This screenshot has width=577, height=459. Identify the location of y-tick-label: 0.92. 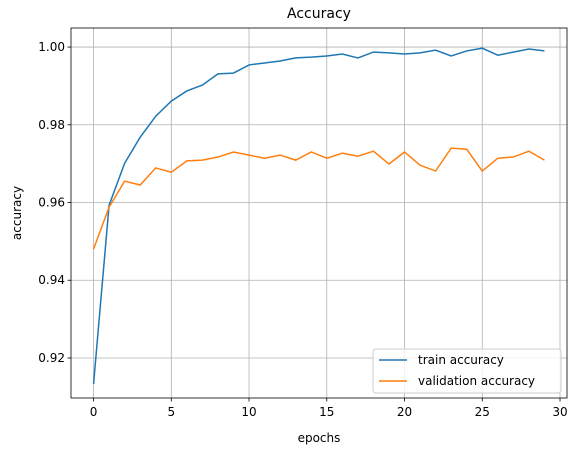
(51, 358).